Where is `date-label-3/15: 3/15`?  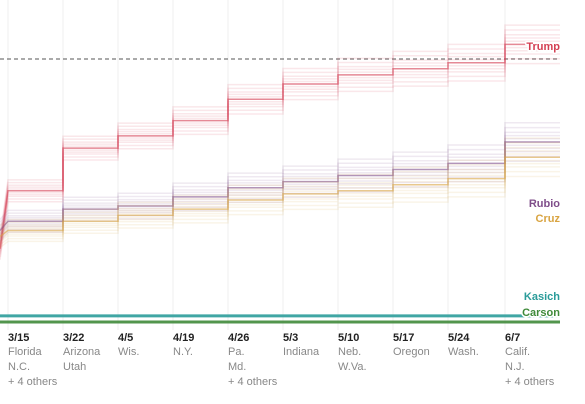 date-label-3/15: 3/15 is located at coordinates (18, 338).